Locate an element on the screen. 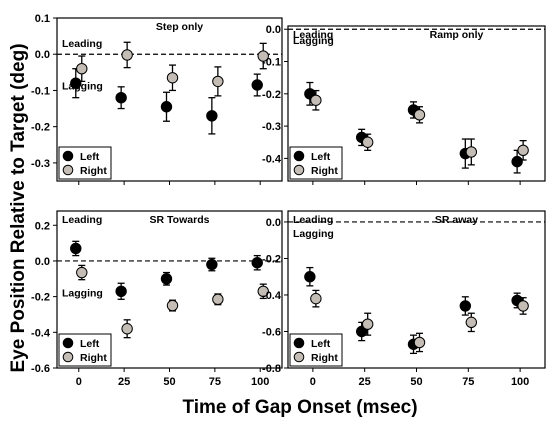 The height and width of the screenshot is (422, 550). x-tick-label: 100 is located at coordinates (520, 382).